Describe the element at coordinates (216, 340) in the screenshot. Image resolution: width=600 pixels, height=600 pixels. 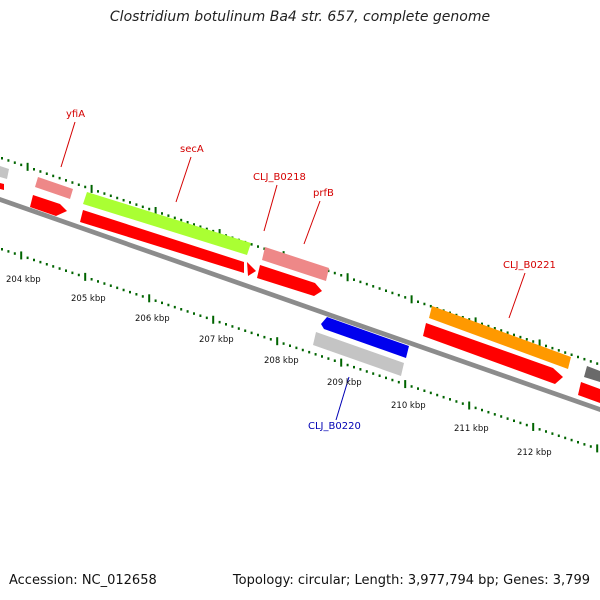
I see `ruler-label-207: 207 kbp` at that location.